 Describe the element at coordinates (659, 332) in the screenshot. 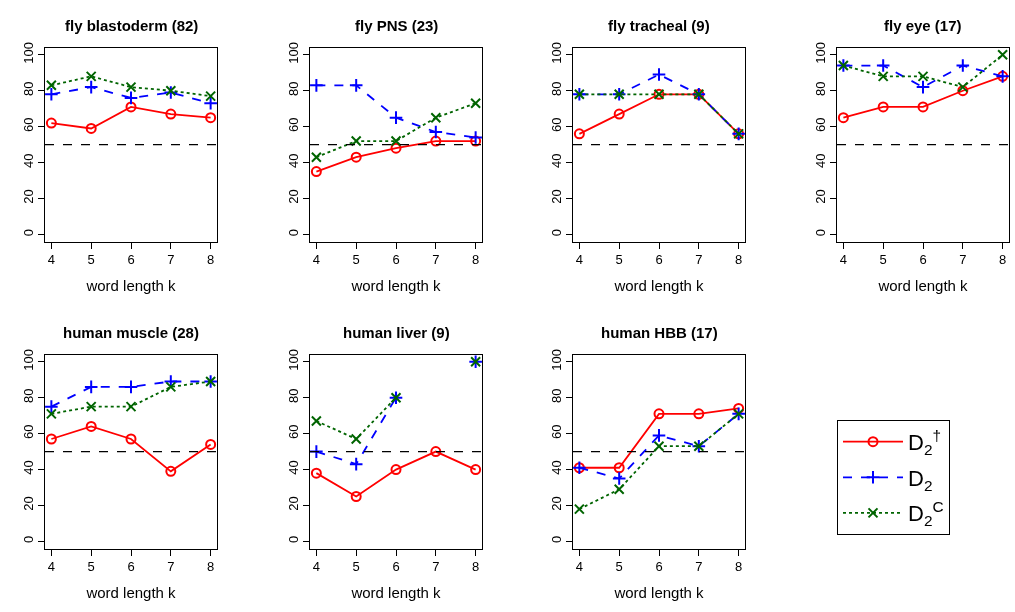

I see `chart-title: human HBB (17)` at that location.